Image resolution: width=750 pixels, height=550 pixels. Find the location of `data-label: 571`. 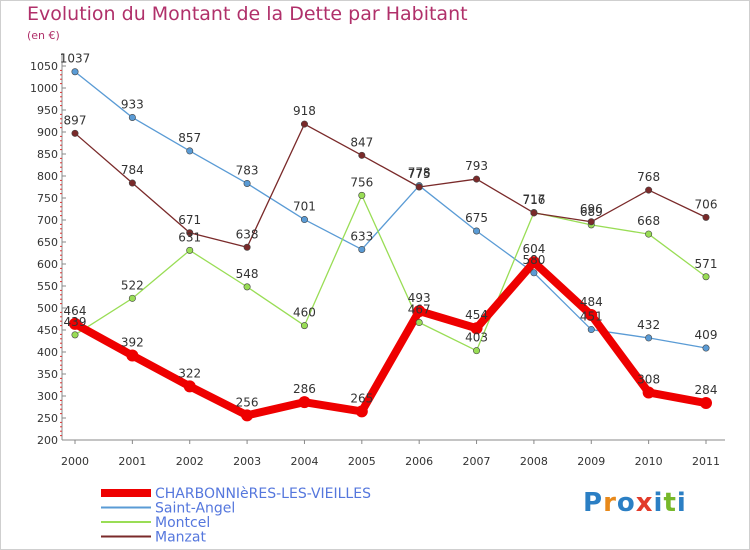

data-label: 571 is located at coordinates (706, 264).